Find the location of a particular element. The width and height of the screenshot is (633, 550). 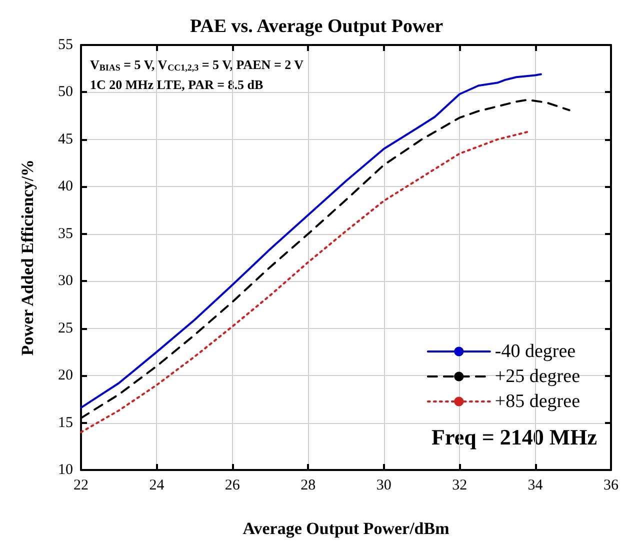

y-tick-label: 45 is located at coordinates (65, 139).